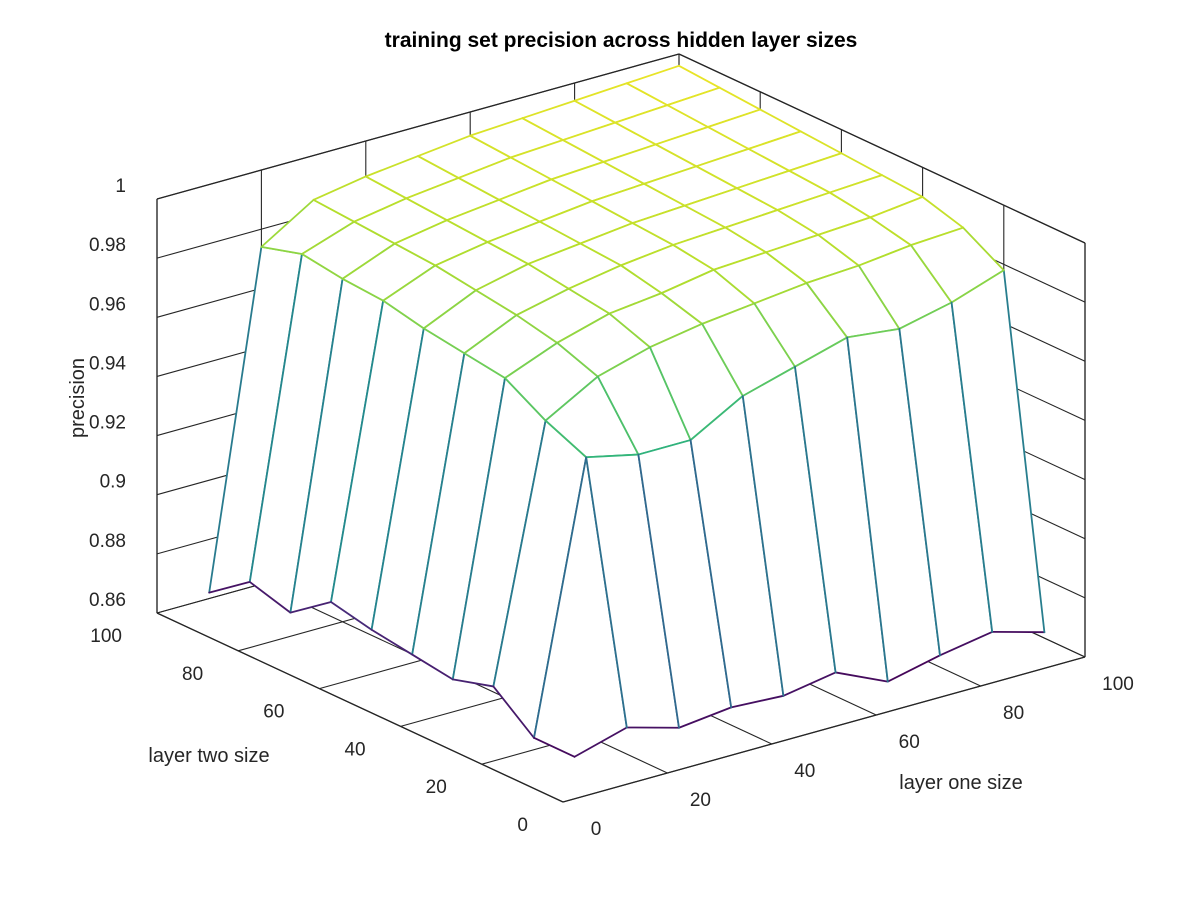 This screenshot has width=1200, height=900. Describe the element at coordinates (107, 245) in the screenshot. I see `z-tick-label: 0.98` at that location.